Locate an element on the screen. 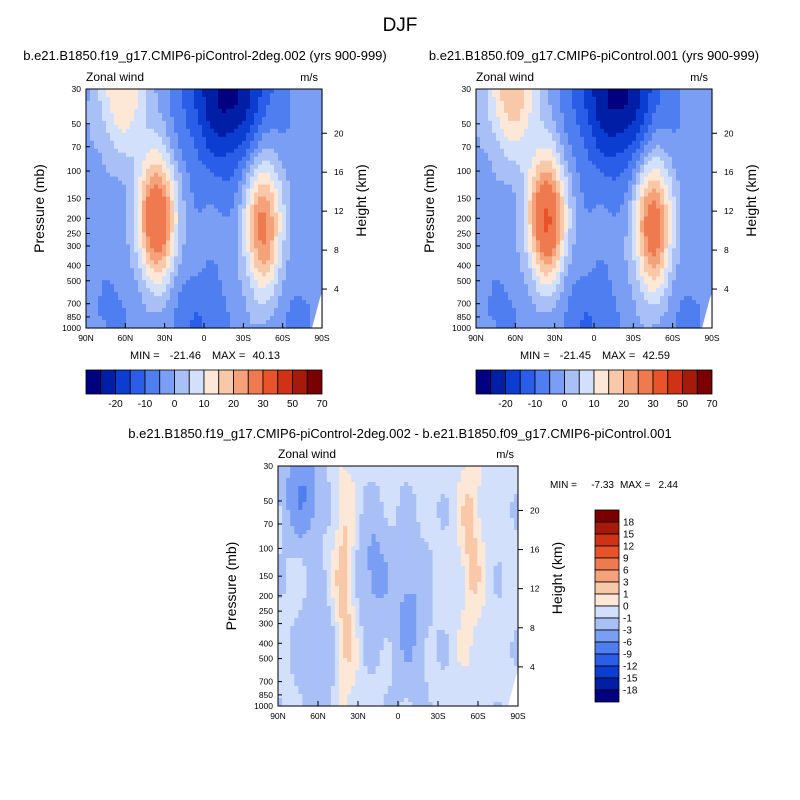 This screenshot has height=800, width=800. y-tick-label: 850 is located at coordinates (74, 317).